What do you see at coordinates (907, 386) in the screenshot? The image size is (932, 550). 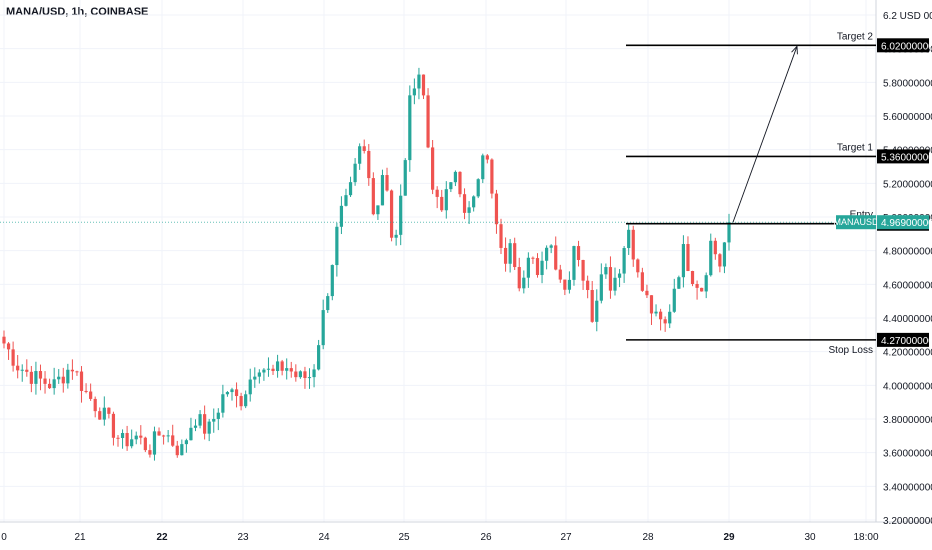 I see `price-axis-label: 4.00000000` at bounding box center [907, 386].